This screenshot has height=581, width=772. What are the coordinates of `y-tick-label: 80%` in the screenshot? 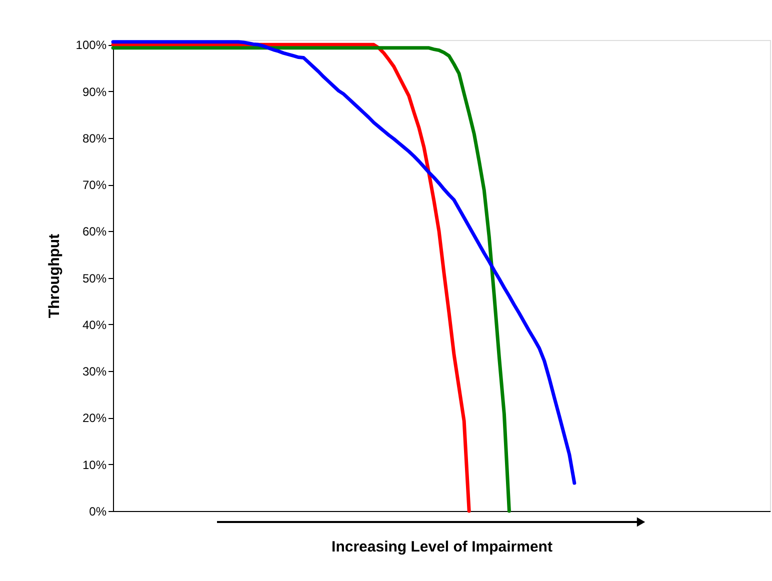 It's located at (94, 138).